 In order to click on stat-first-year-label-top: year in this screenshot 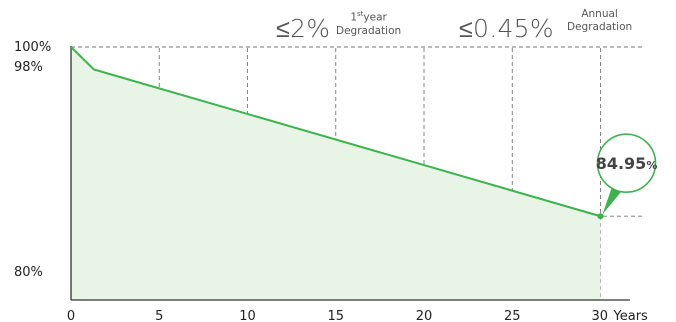, I will do `click(375, 17)`.